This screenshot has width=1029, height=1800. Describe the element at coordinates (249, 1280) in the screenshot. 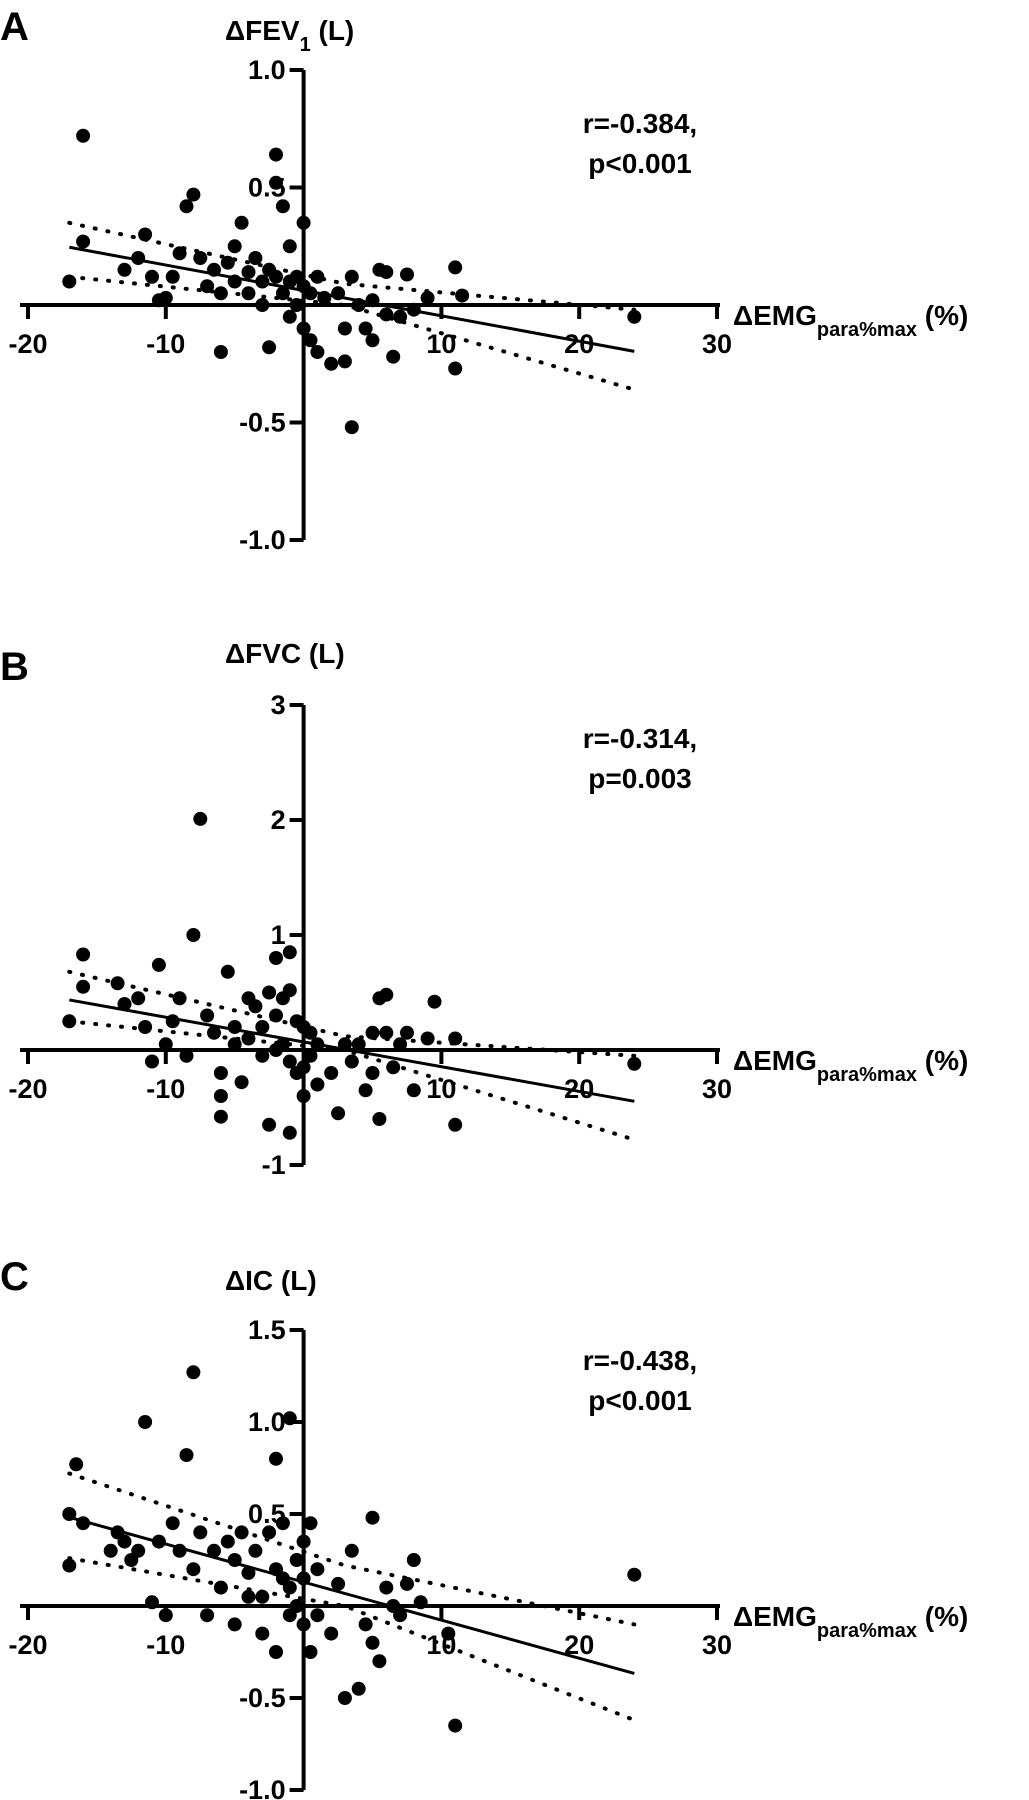

I see `y-axis-label-main: ΔIC` at that location.